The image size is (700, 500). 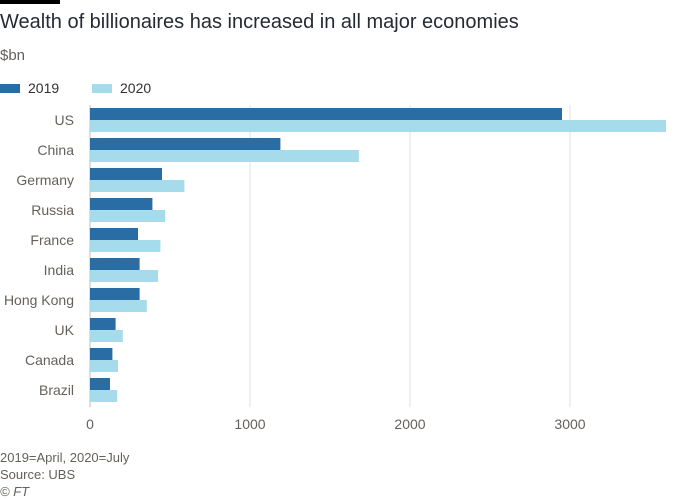 I want to click on category-label: Canada, so click(x=49, y=360).